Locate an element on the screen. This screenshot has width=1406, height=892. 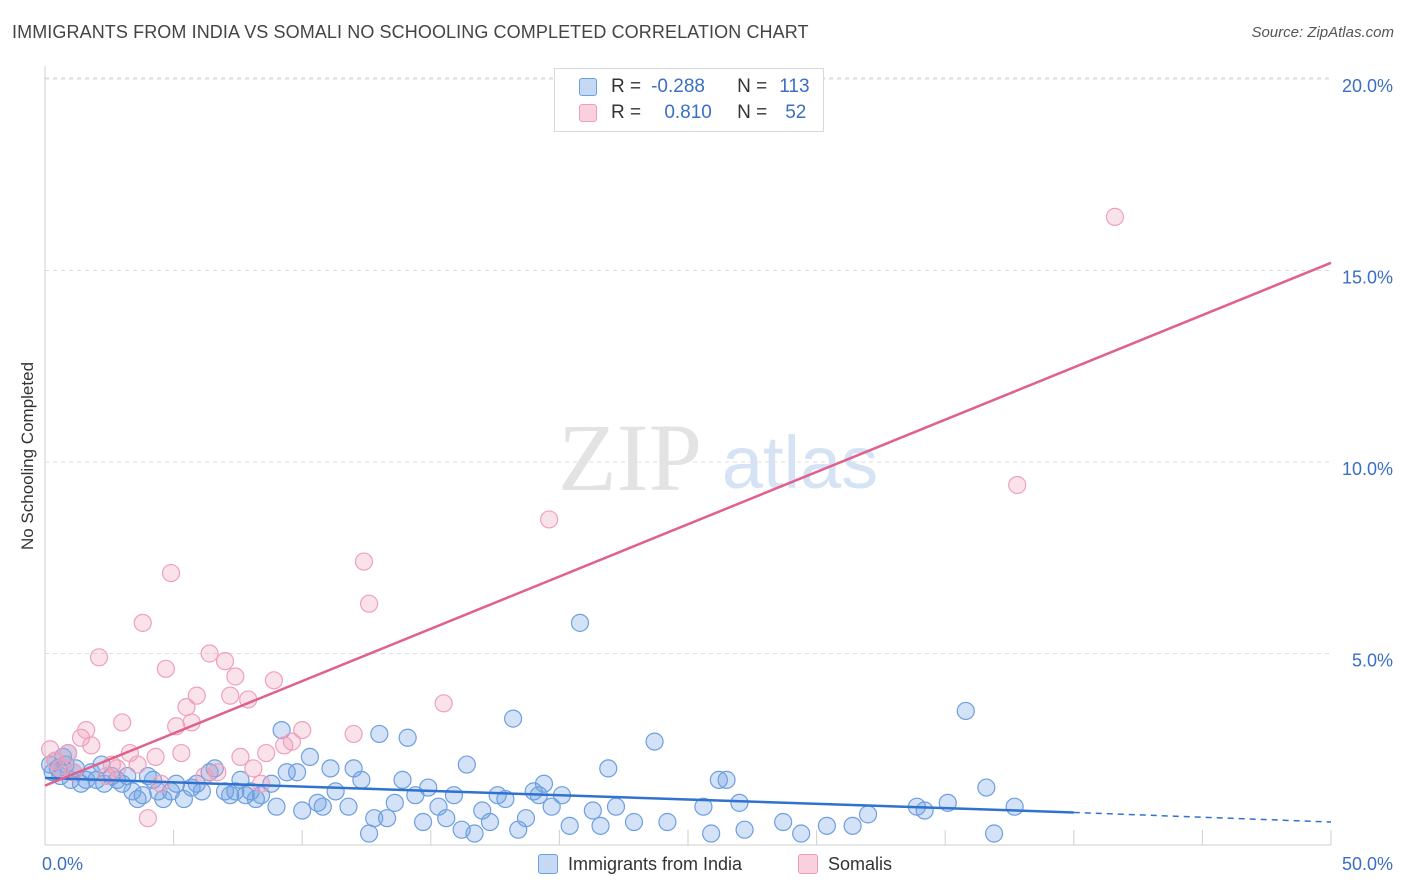
bottom-legend-somalis: Somalis is located at coordinates (845, 864).